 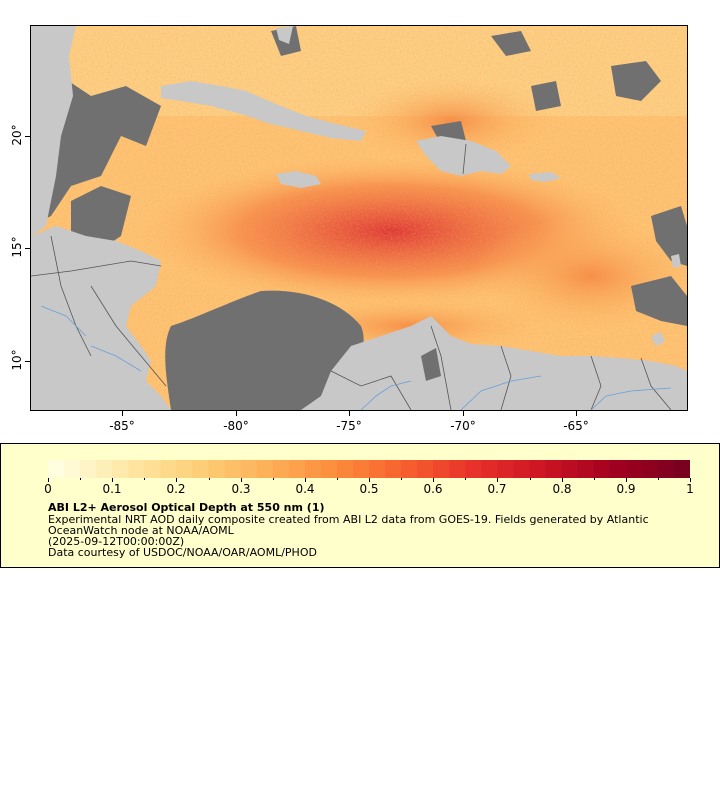 I want to click on colorbar, so click(x=369, y=469).